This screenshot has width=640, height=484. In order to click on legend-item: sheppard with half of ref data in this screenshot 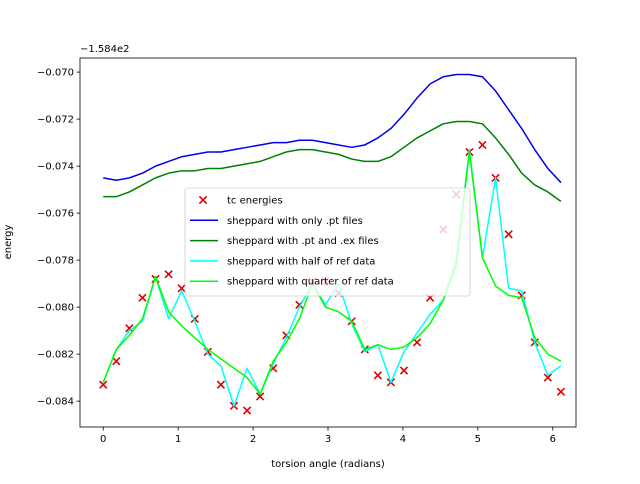, I will do `click(282, 261)`.